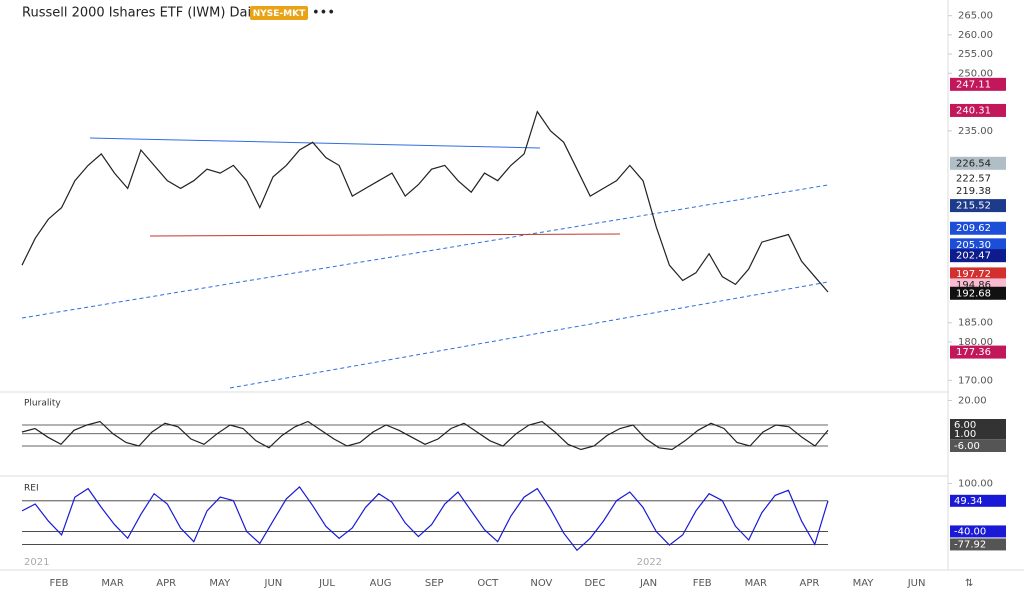  What do you see at coordinates (381, 583) in the screenshot?
I see `x-tick-label: AUG` at bounding box center [381, 583].